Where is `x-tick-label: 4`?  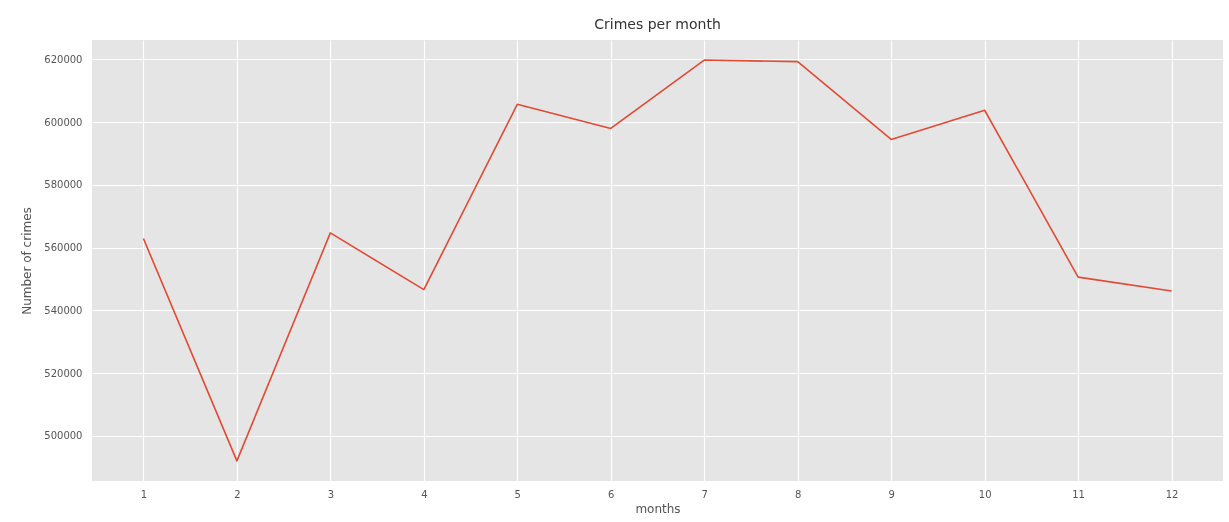 x-tick-label: 4 is located at coordinates (424, 494).